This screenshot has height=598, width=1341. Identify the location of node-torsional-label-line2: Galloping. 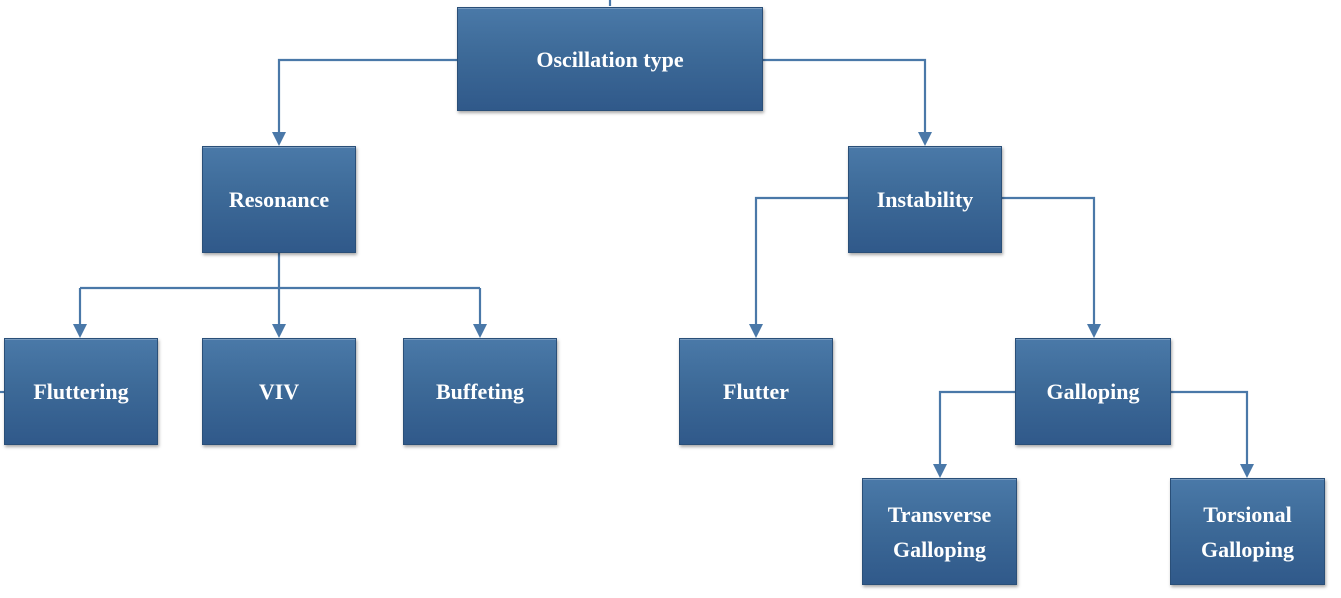
(1247, 549).